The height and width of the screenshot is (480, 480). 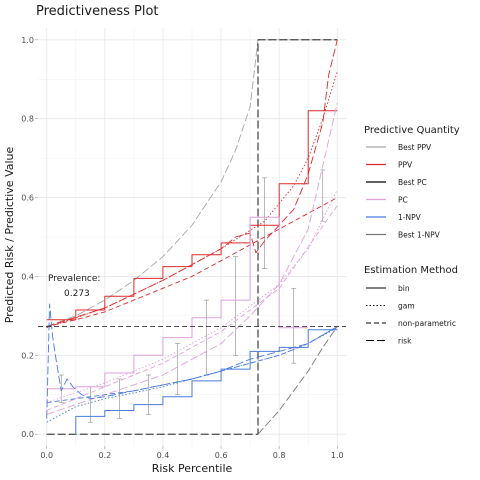 I want to click on legend-label-quantity: PPV, so click(x=405, y=165).